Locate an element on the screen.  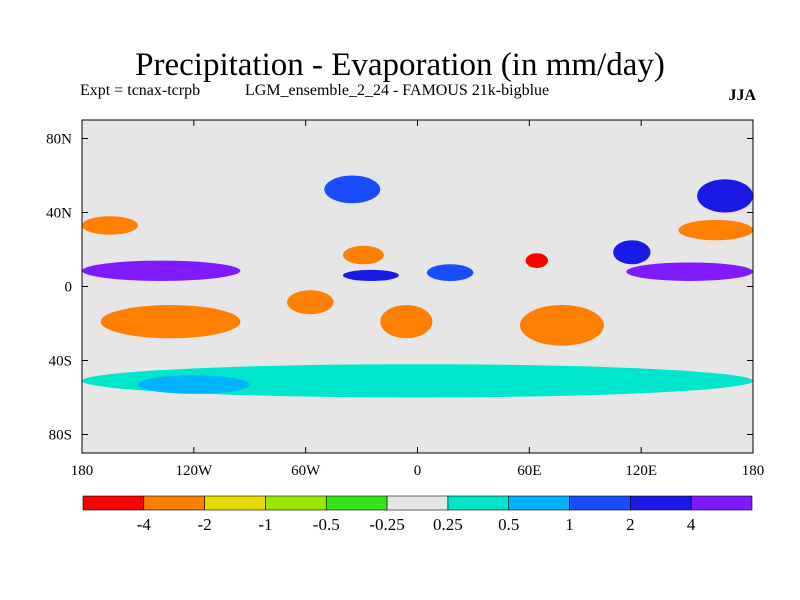
region-arabian-sea-dry is located at coordinates (536, 260).